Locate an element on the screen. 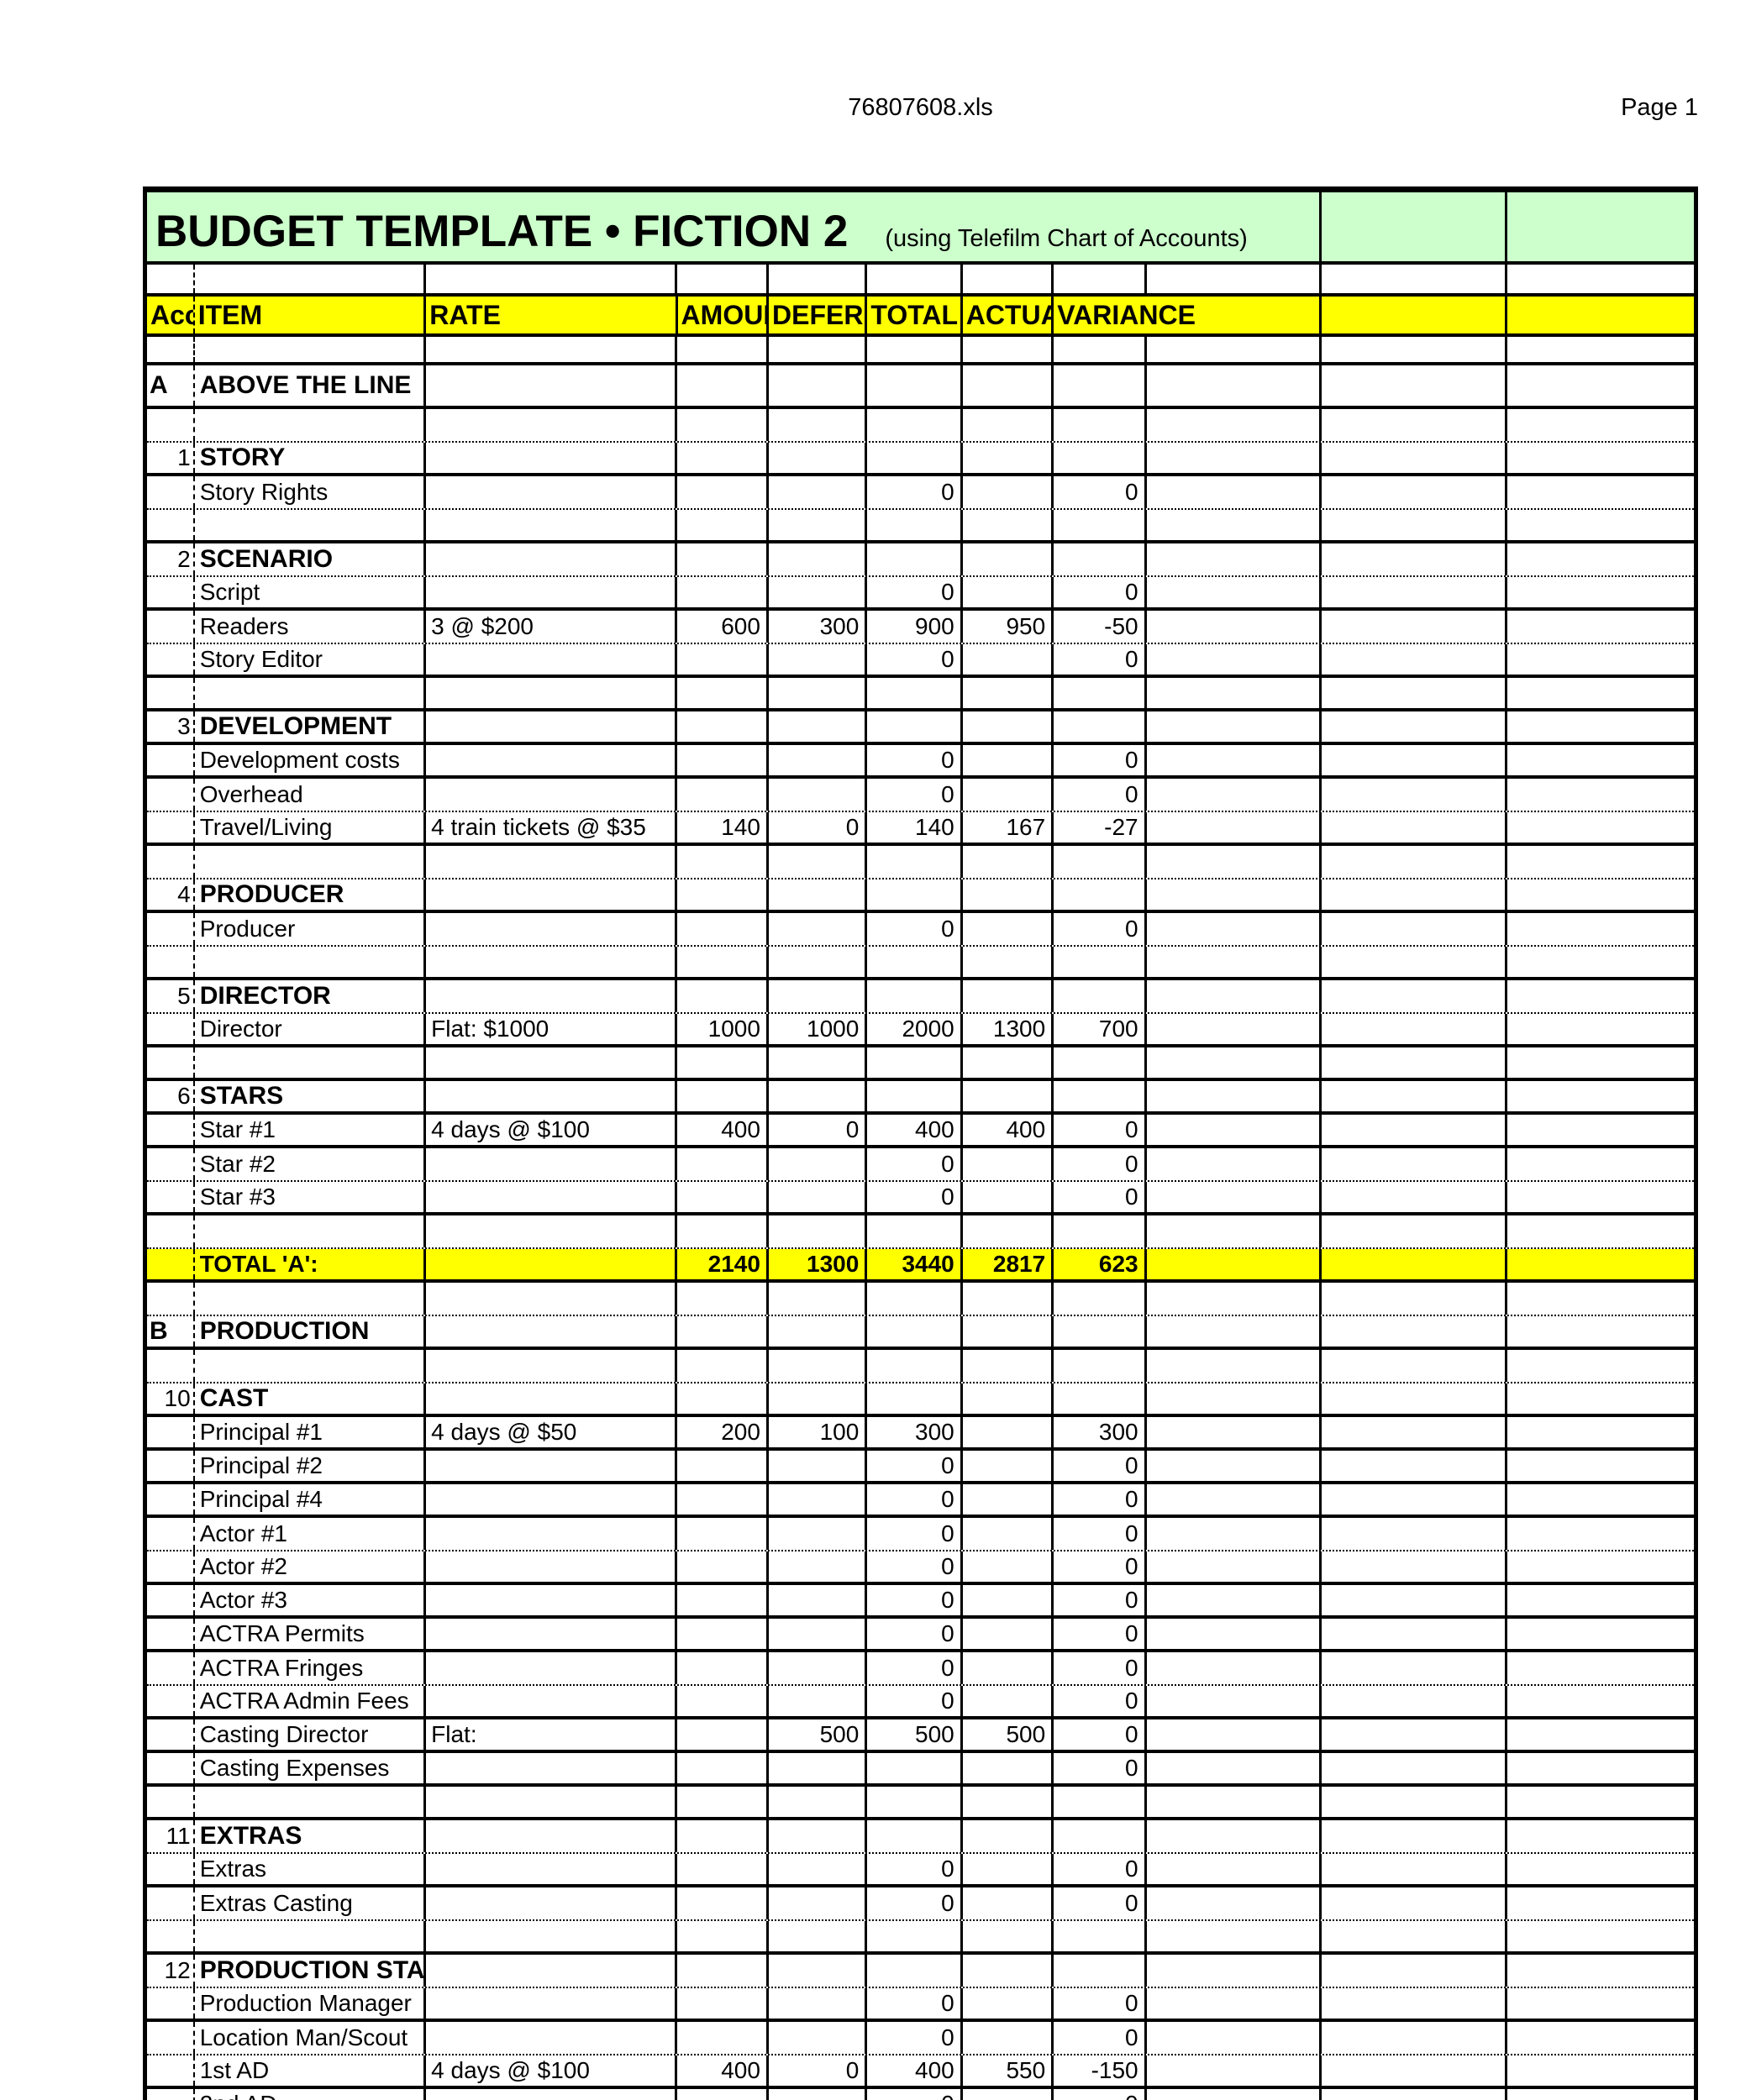 The image size is (1751, 2100). table-row-item: Extras 0 0 is located at coordinates (920, 1870).